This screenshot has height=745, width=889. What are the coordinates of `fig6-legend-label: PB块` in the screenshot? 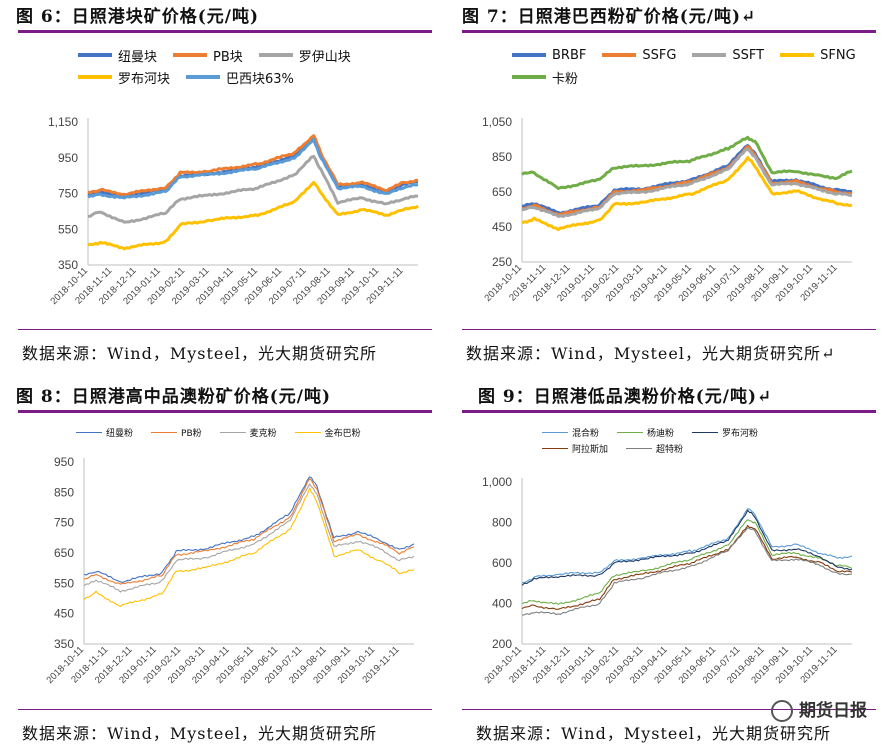 It's located at (228, 57).